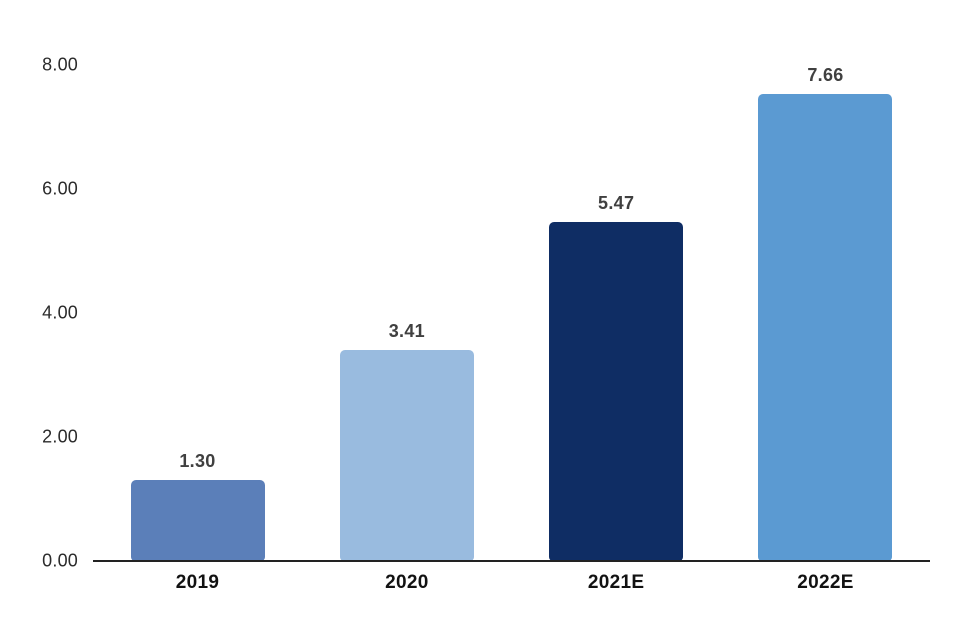 The width and height of the screenshot is (974, 635). What do you see at coordinates (40, 313) in the screenshot?
I see `y-axis: 0.00 2.00 4.00 6.00 8.00` at bounding box center [40, 313].